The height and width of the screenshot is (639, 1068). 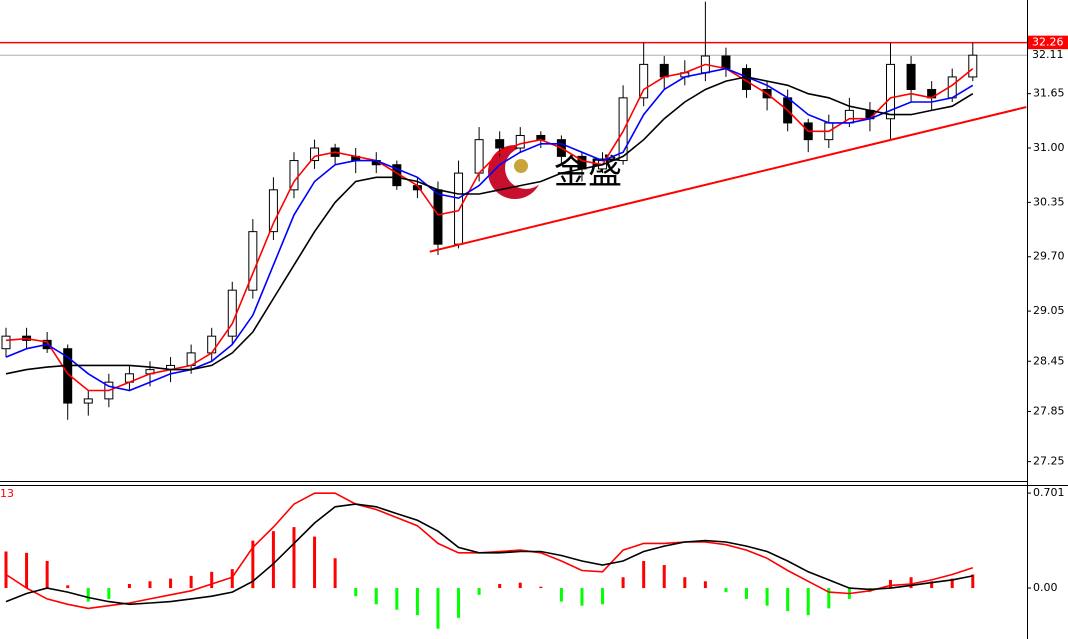 I want to click on indicator-label: 13, so click(x=7, y=493).